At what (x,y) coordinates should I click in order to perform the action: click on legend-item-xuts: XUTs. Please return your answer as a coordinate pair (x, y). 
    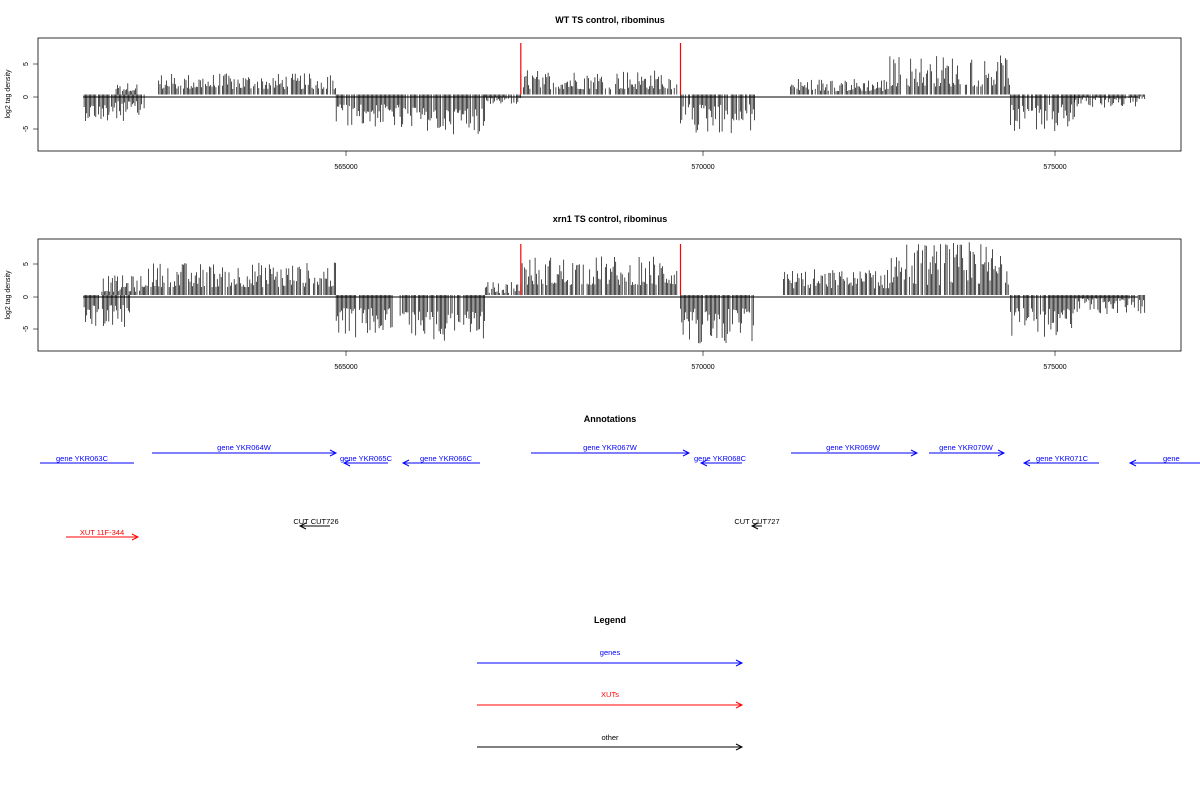
    Looking at the image, I should click on (610, 699).